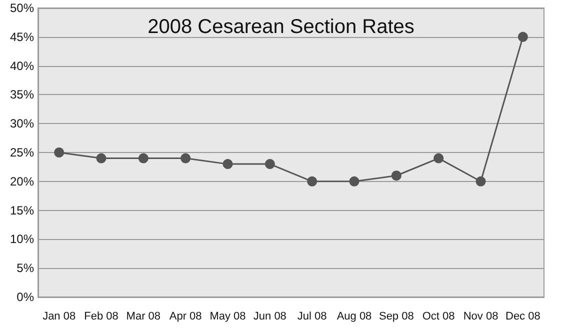 Image resolution: width=562 pixels, height=333 pixels. What do you see at coordinates (185, 316) in the screenshot?
I see `x-tick-label: Apr 08` at bounding box center [185, 316].